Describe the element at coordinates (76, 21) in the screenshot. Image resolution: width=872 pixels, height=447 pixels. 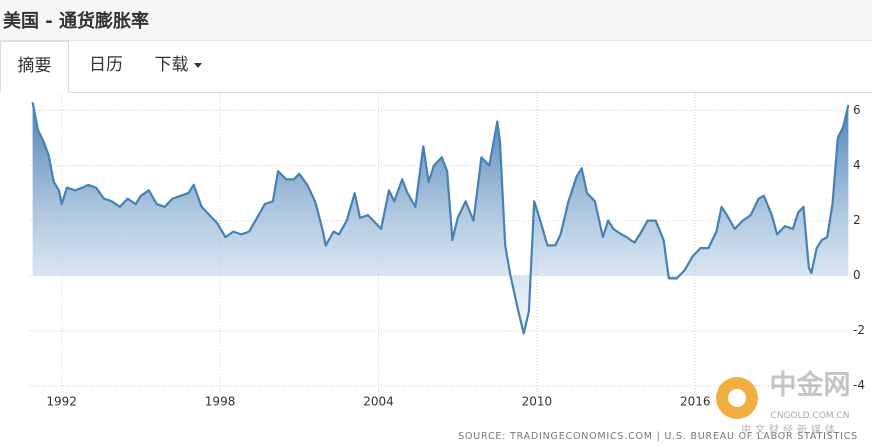
I see `page-title: 美国 - 通货膨胀率` at that location.